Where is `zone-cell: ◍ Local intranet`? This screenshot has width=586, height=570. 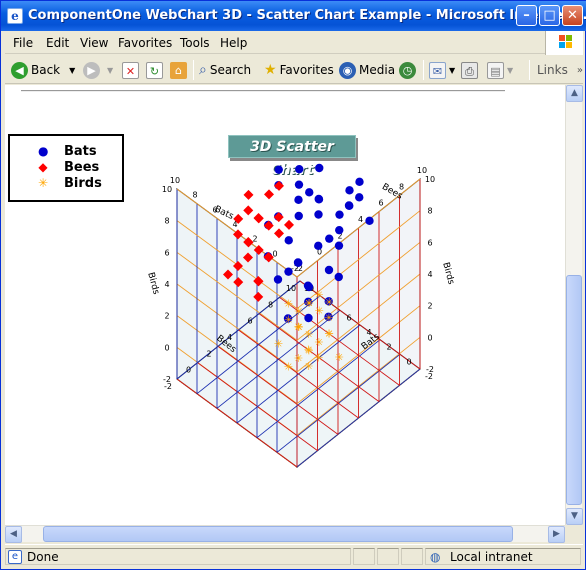
zone-cell: ◍ Local intranet is located at coordinates (503, 556).